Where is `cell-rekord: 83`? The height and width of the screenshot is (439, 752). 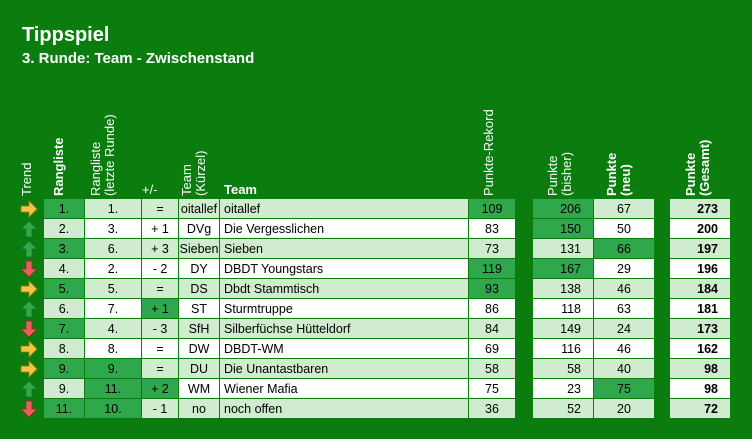
cell-rekord: 83 is located at coordinates (492, 228).